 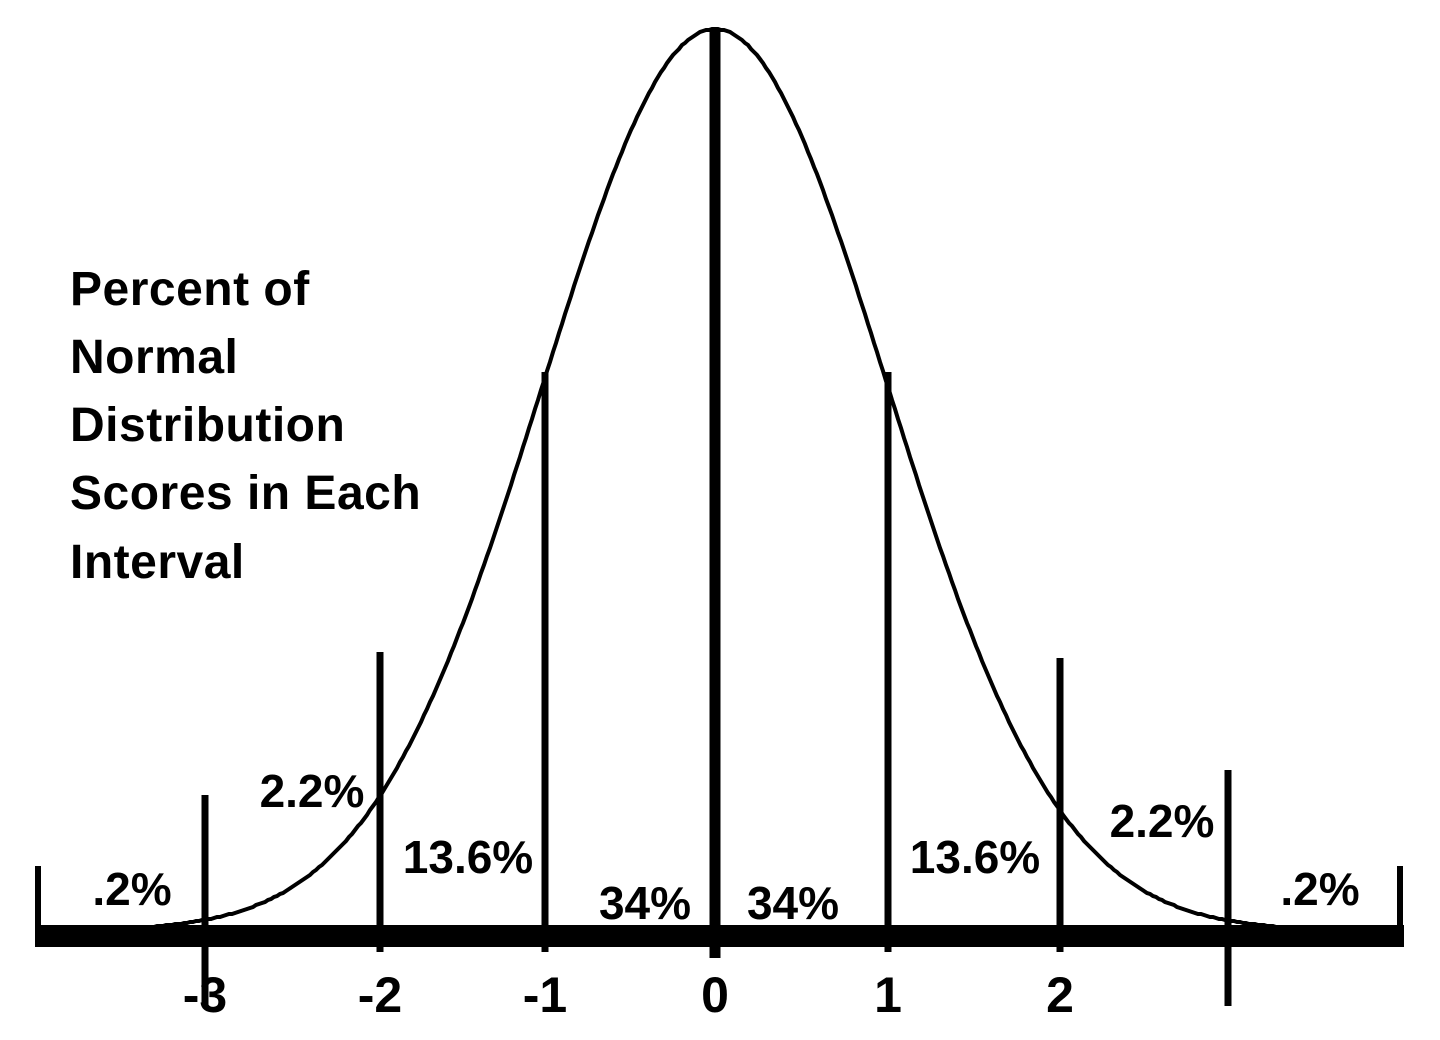 I want to click on interval-label-below-minus-3: .2%, so click(x=132, y=889).